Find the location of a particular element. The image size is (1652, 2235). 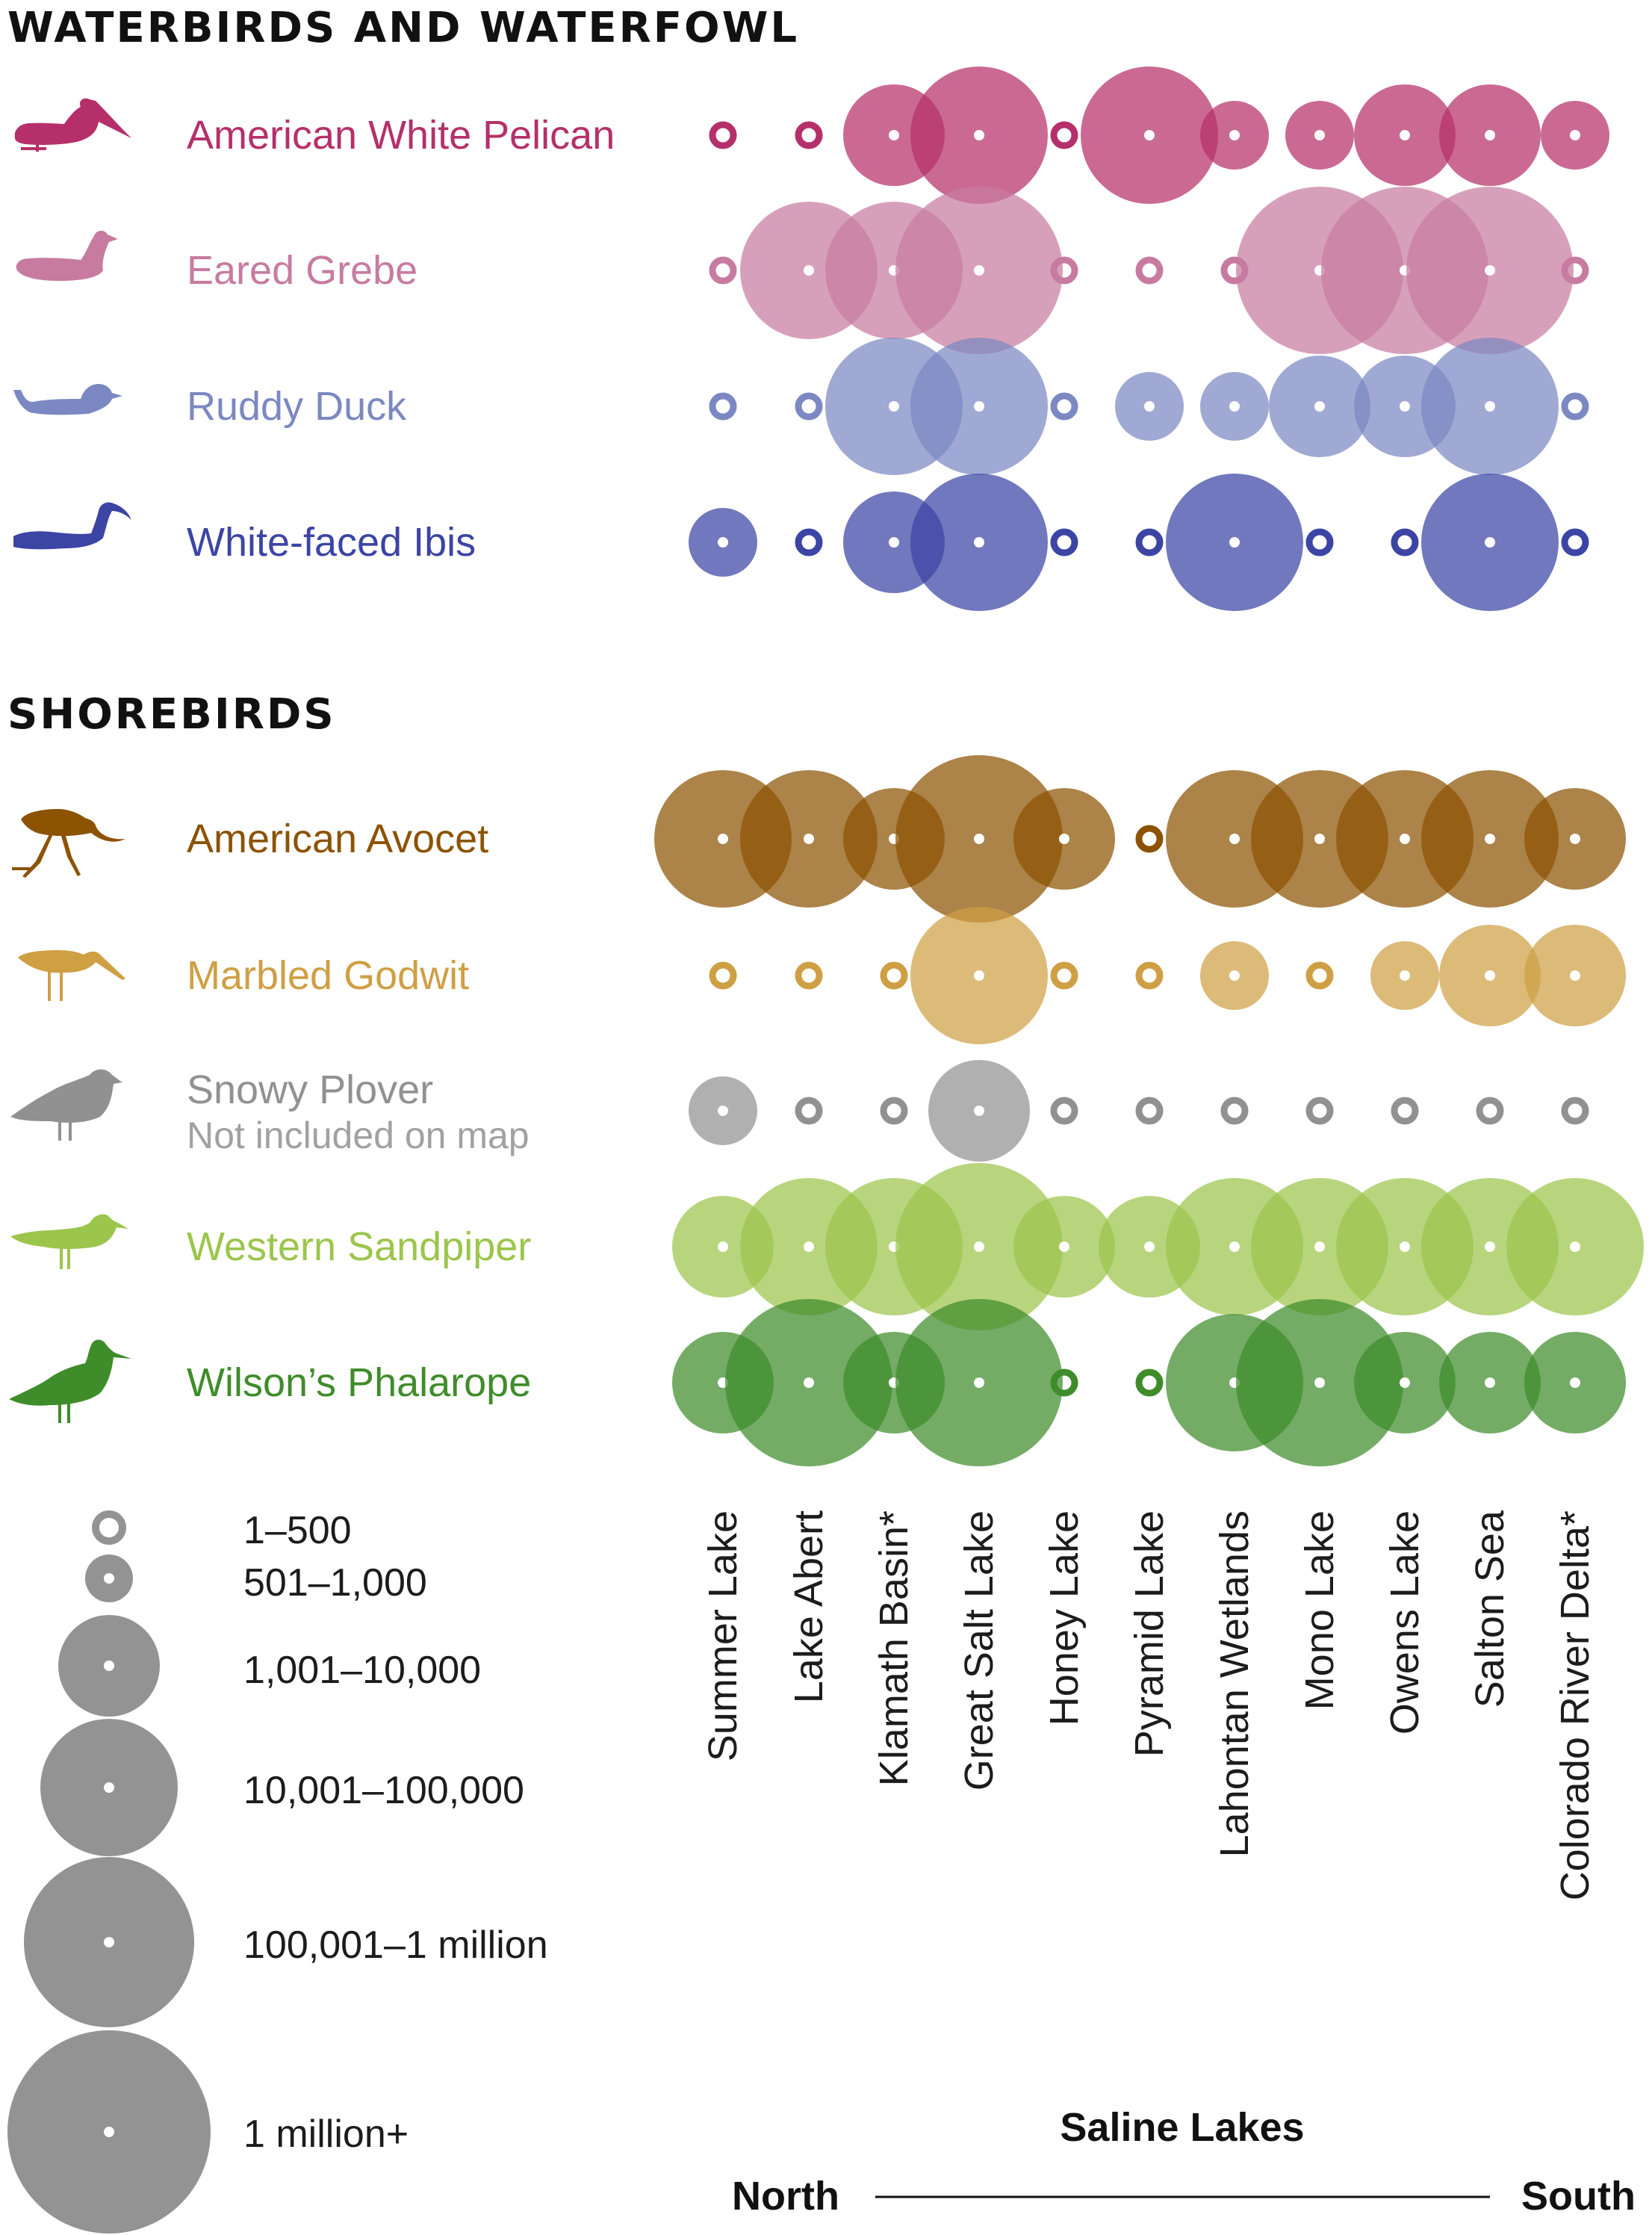

species-row: Ruddy Duck is located at coordinates (801, 406).